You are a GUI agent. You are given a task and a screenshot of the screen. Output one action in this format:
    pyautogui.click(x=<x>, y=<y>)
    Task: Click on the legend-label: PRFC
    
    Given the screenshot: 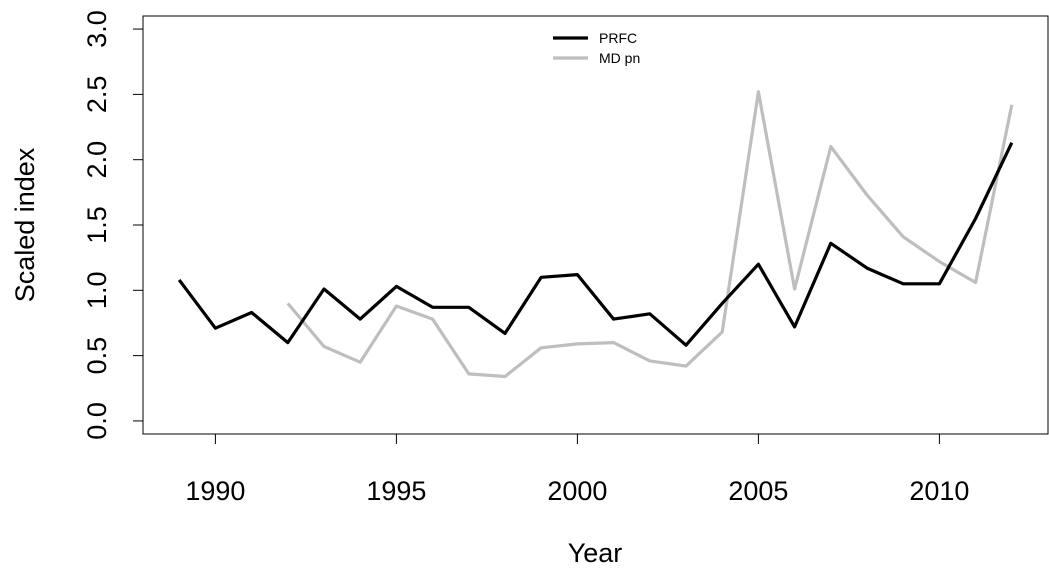 What is the action you would take?
    pyautogui.click(x=618, y=38)
    